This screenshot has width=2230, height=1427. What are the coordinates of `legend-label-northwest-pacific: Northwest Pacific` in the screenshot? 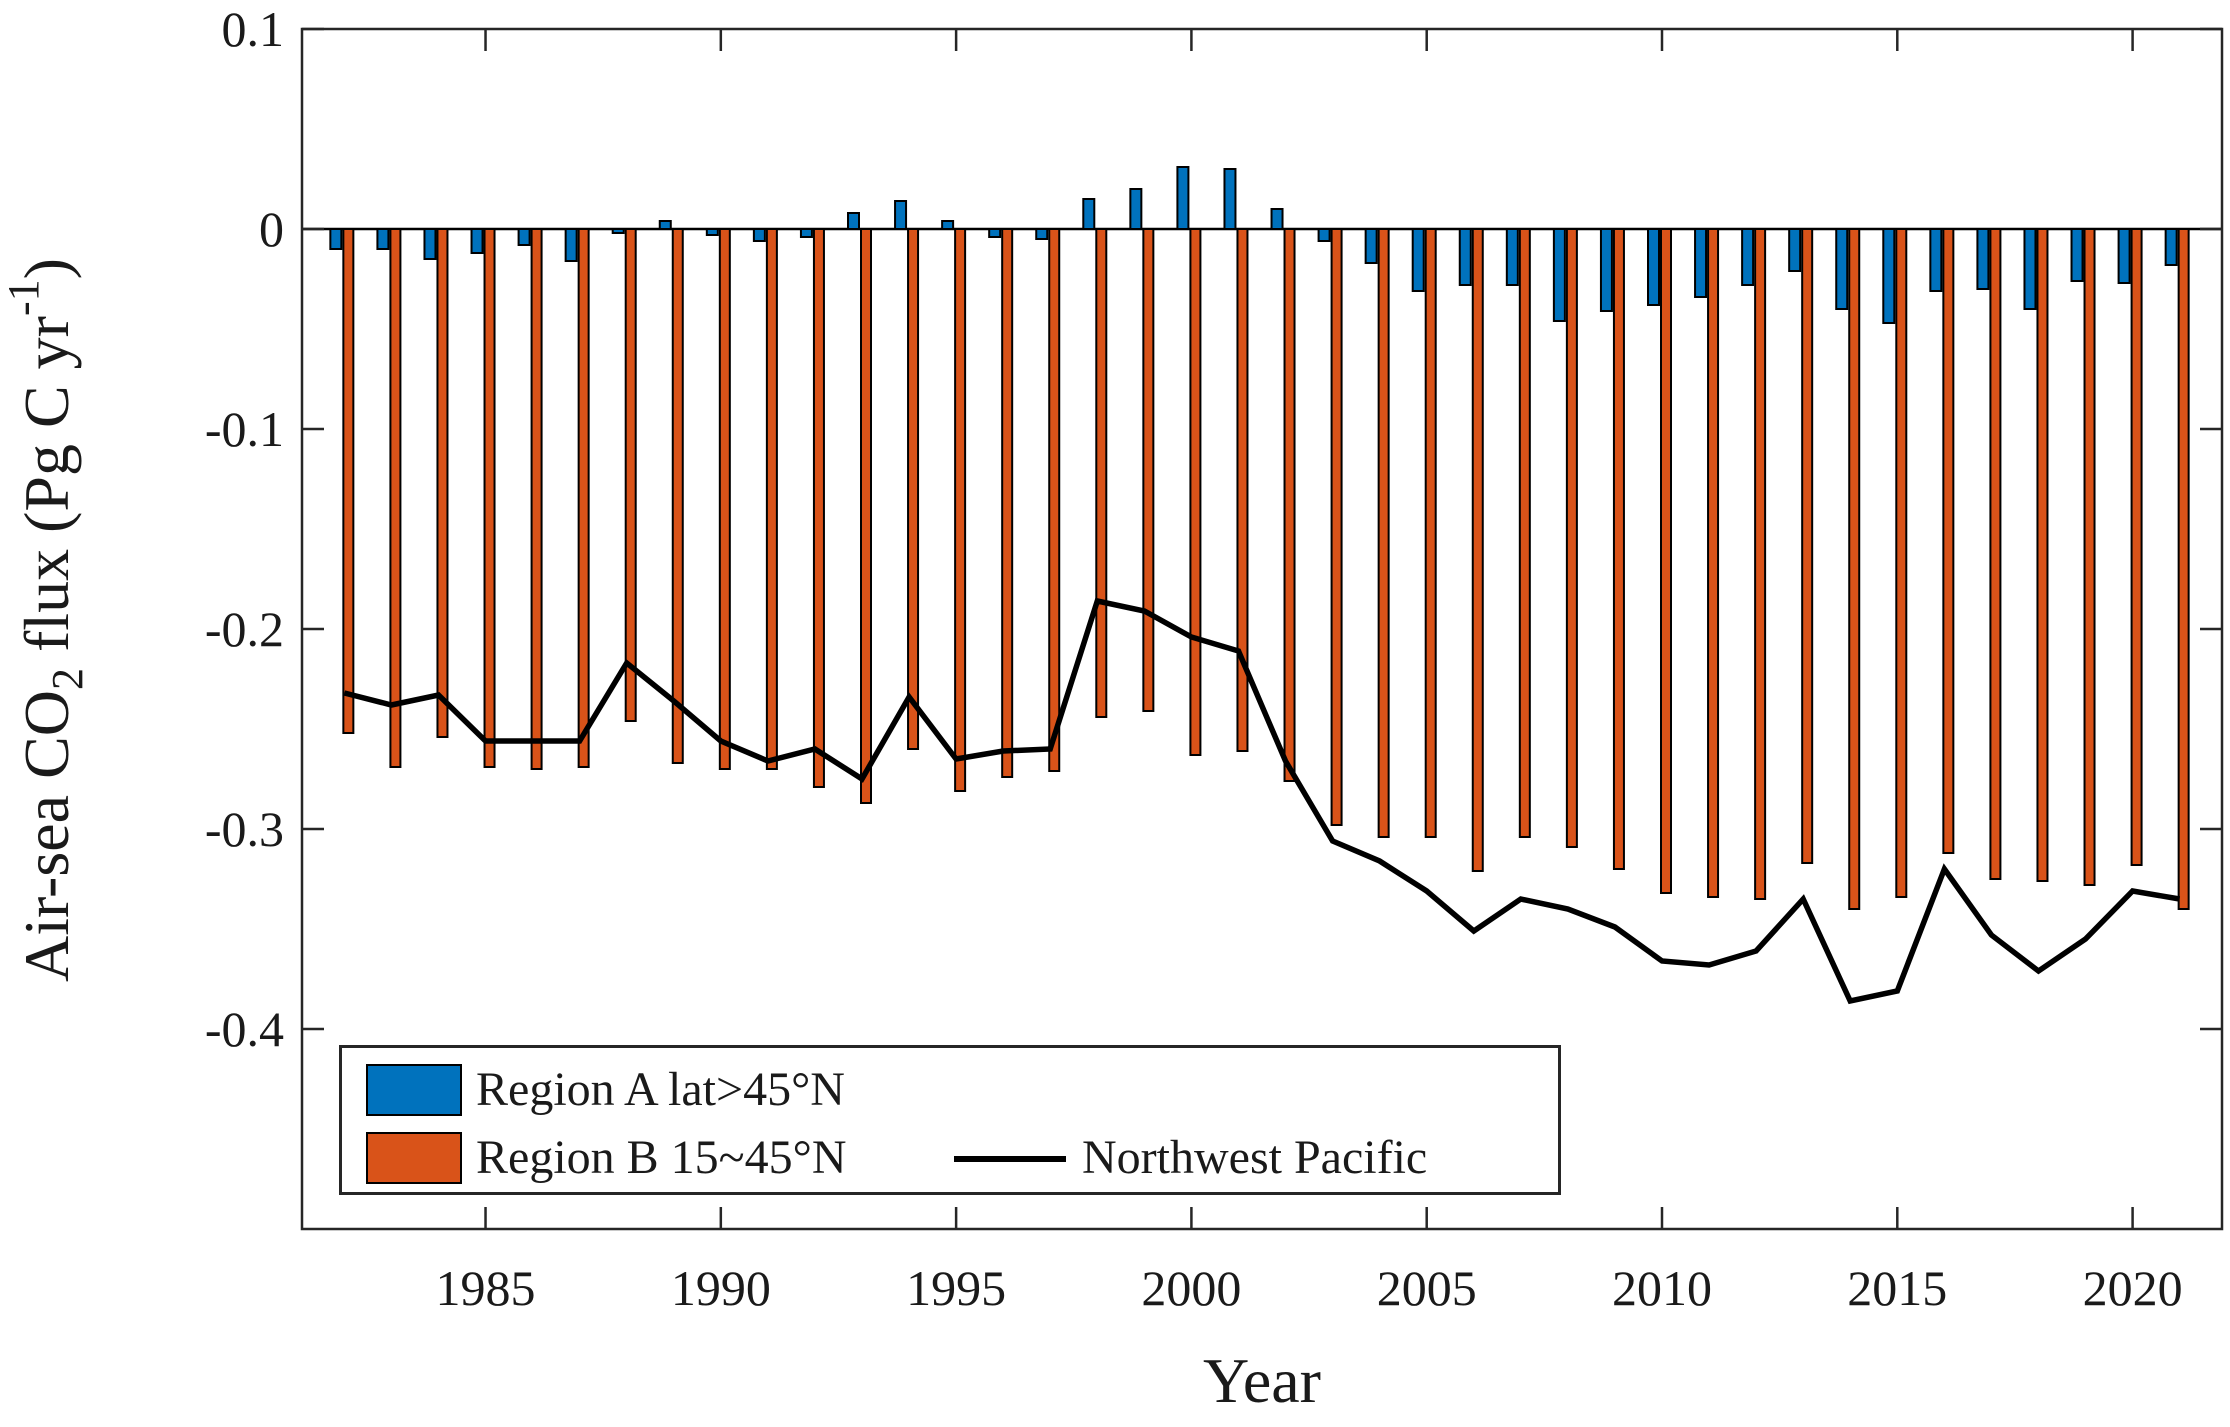 It's located at (1255, 1157).